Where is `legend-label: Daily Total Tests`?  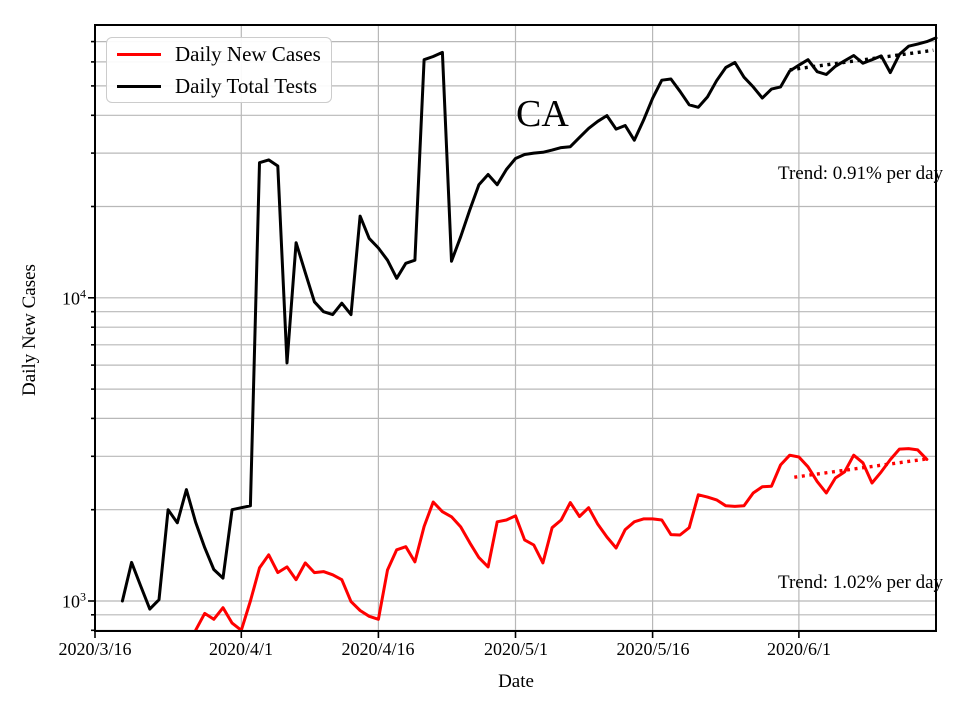
legend-label: Daily Total Tests is located at coordinates (246, 85).